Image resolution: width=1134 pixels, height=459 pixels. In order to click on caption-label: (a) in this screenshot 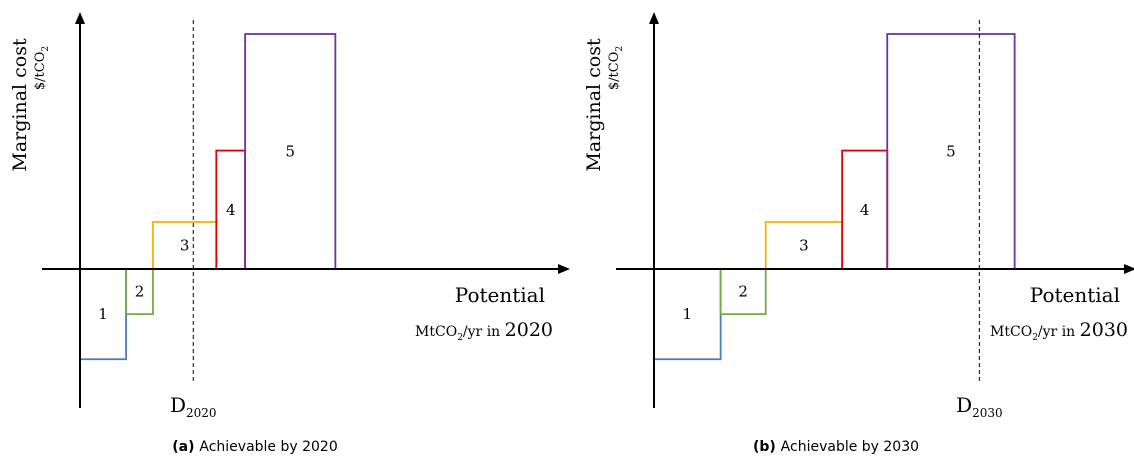, I will do `click(185, 447)`.